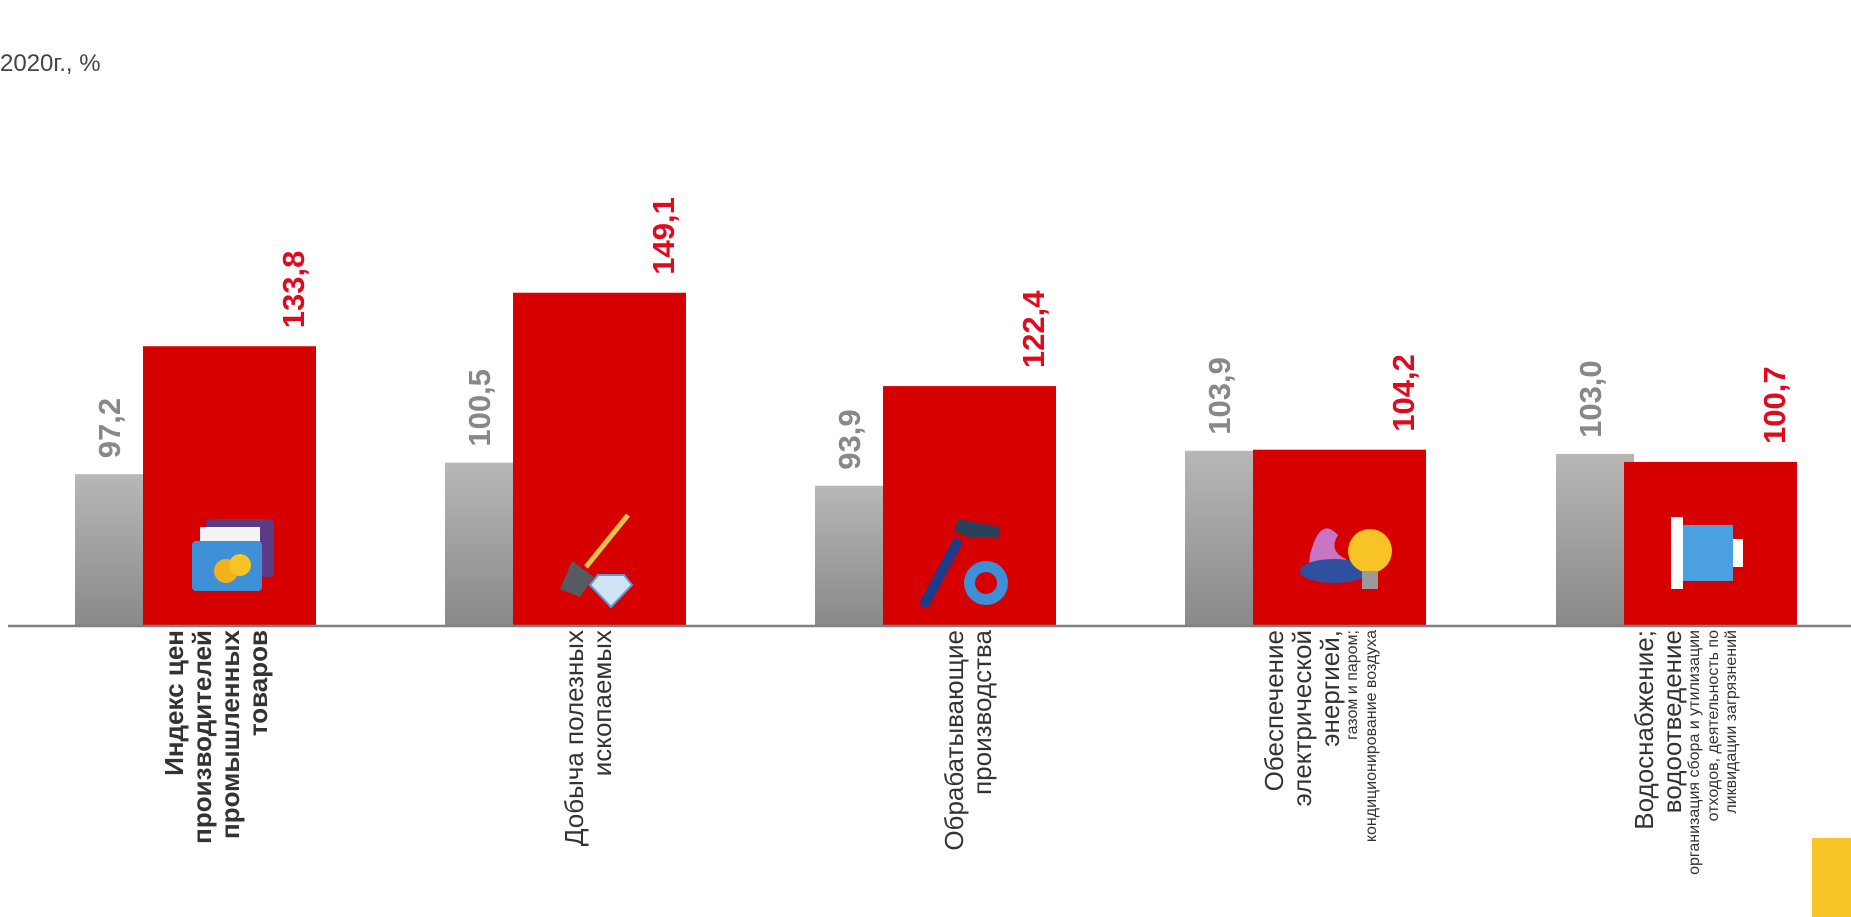 Image resolution: width=1851 pixels, height=917 pixels. What do you see at coordinates (1658, 730) in the screenshot?
I see `category-label-main: Водоснабжение; водоотведение` at bounding box center [1658, 730].